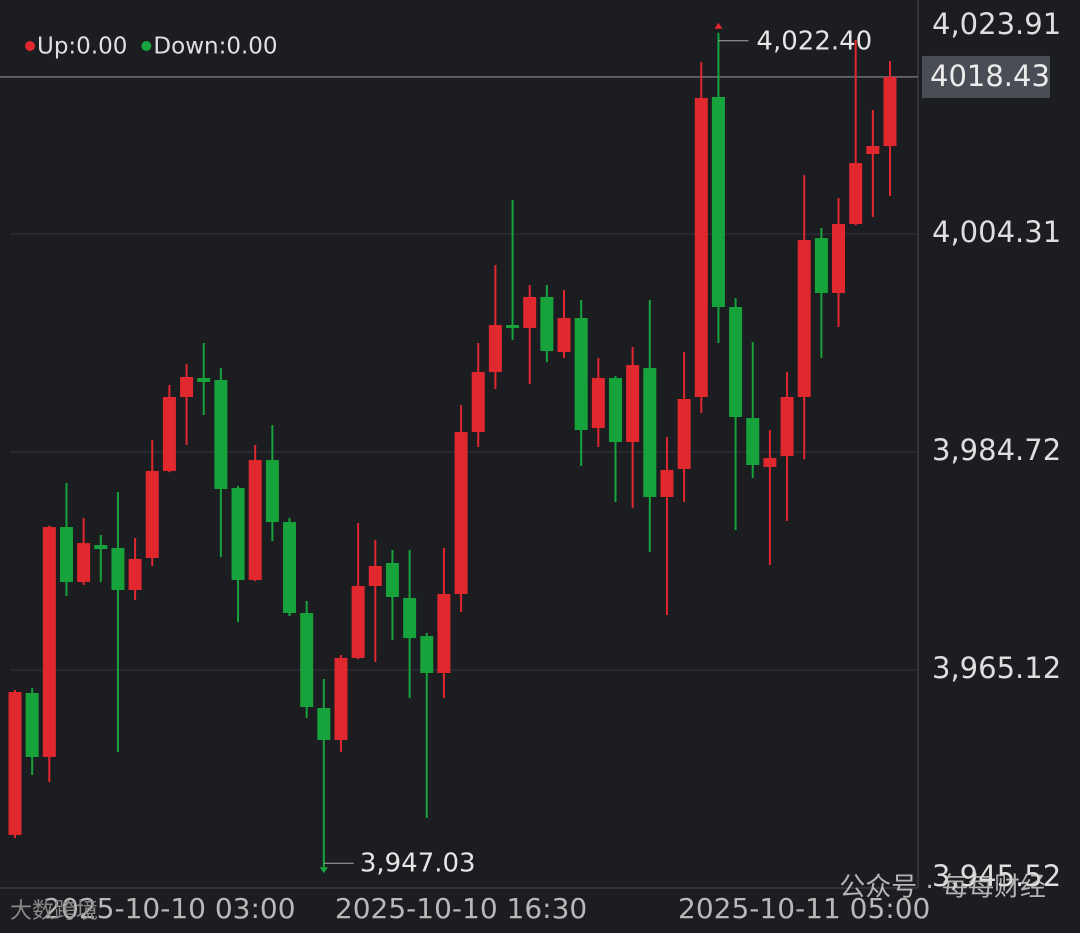 This screenshot has width=1080, height=933. What do you see at coordinates (990, 76) in the screenshot?
I see `last-price-label: 4018.43` at bounding box center [990, 76].